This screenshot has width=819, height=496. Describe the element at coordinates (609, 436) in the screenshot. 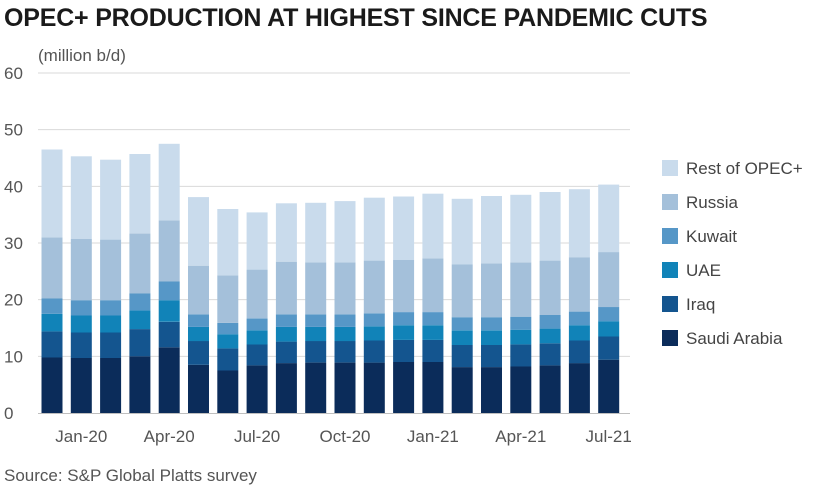

I see `x-tick-label: Jul-21` at that location.